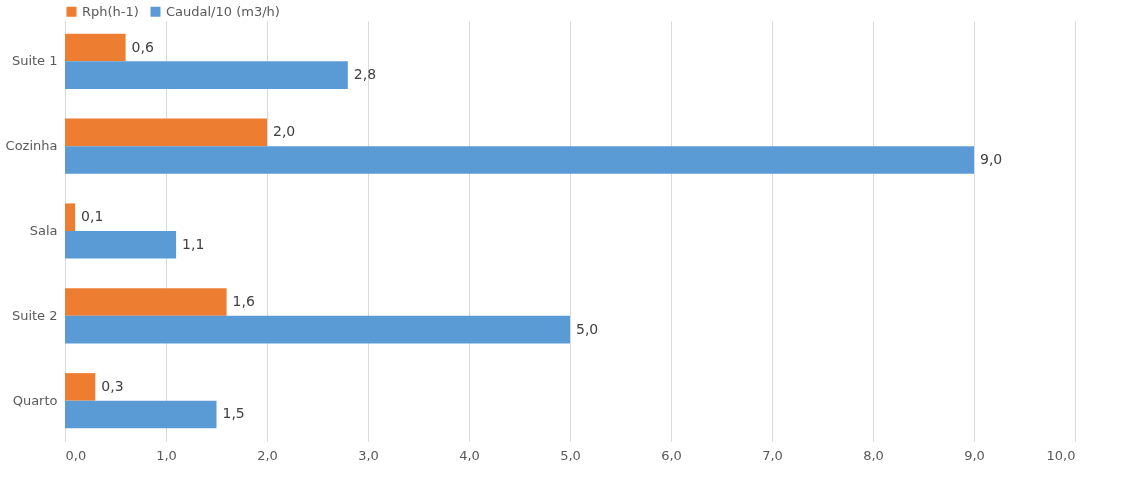 The height and width of the screenshot is (499, 1137). I want to click on x-tick-label: 0,0, so click(76, 455).